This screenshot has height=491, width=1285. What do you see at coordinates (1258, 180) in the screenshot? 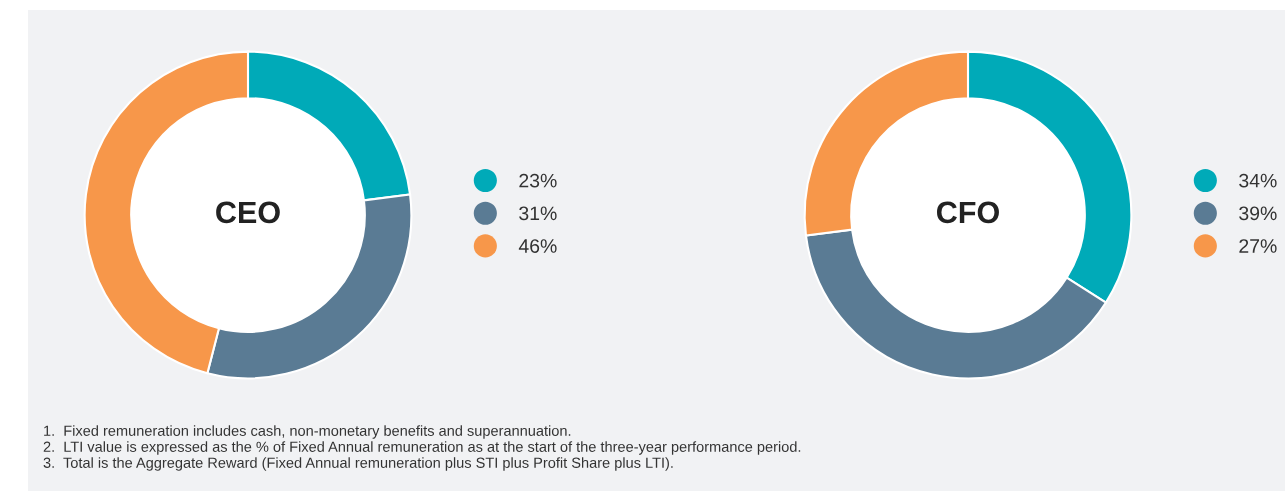
I see `legend-label: 34%` at bounding box center [1258, 180].